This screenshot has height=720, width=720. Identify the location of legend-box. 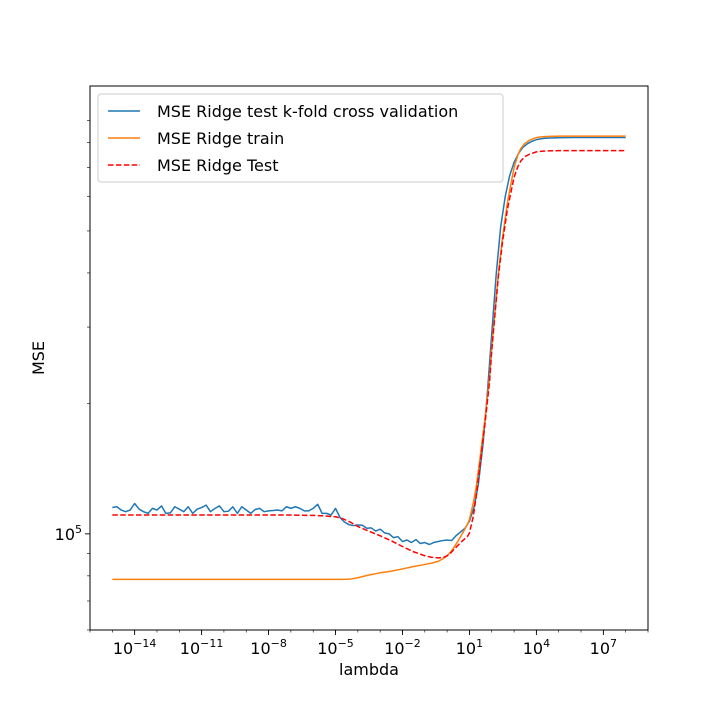
(300, 138).